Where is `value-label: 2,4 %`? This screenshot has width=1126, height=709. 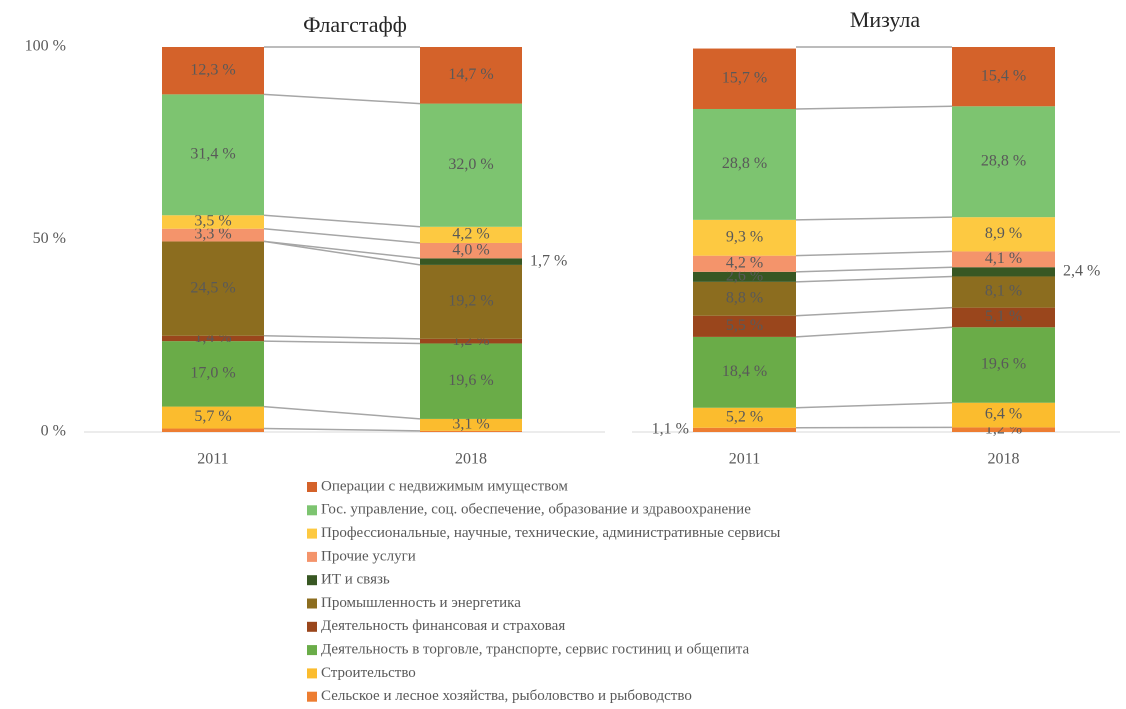
value-label: 2,4 % is located at coordinates (1081, 271).